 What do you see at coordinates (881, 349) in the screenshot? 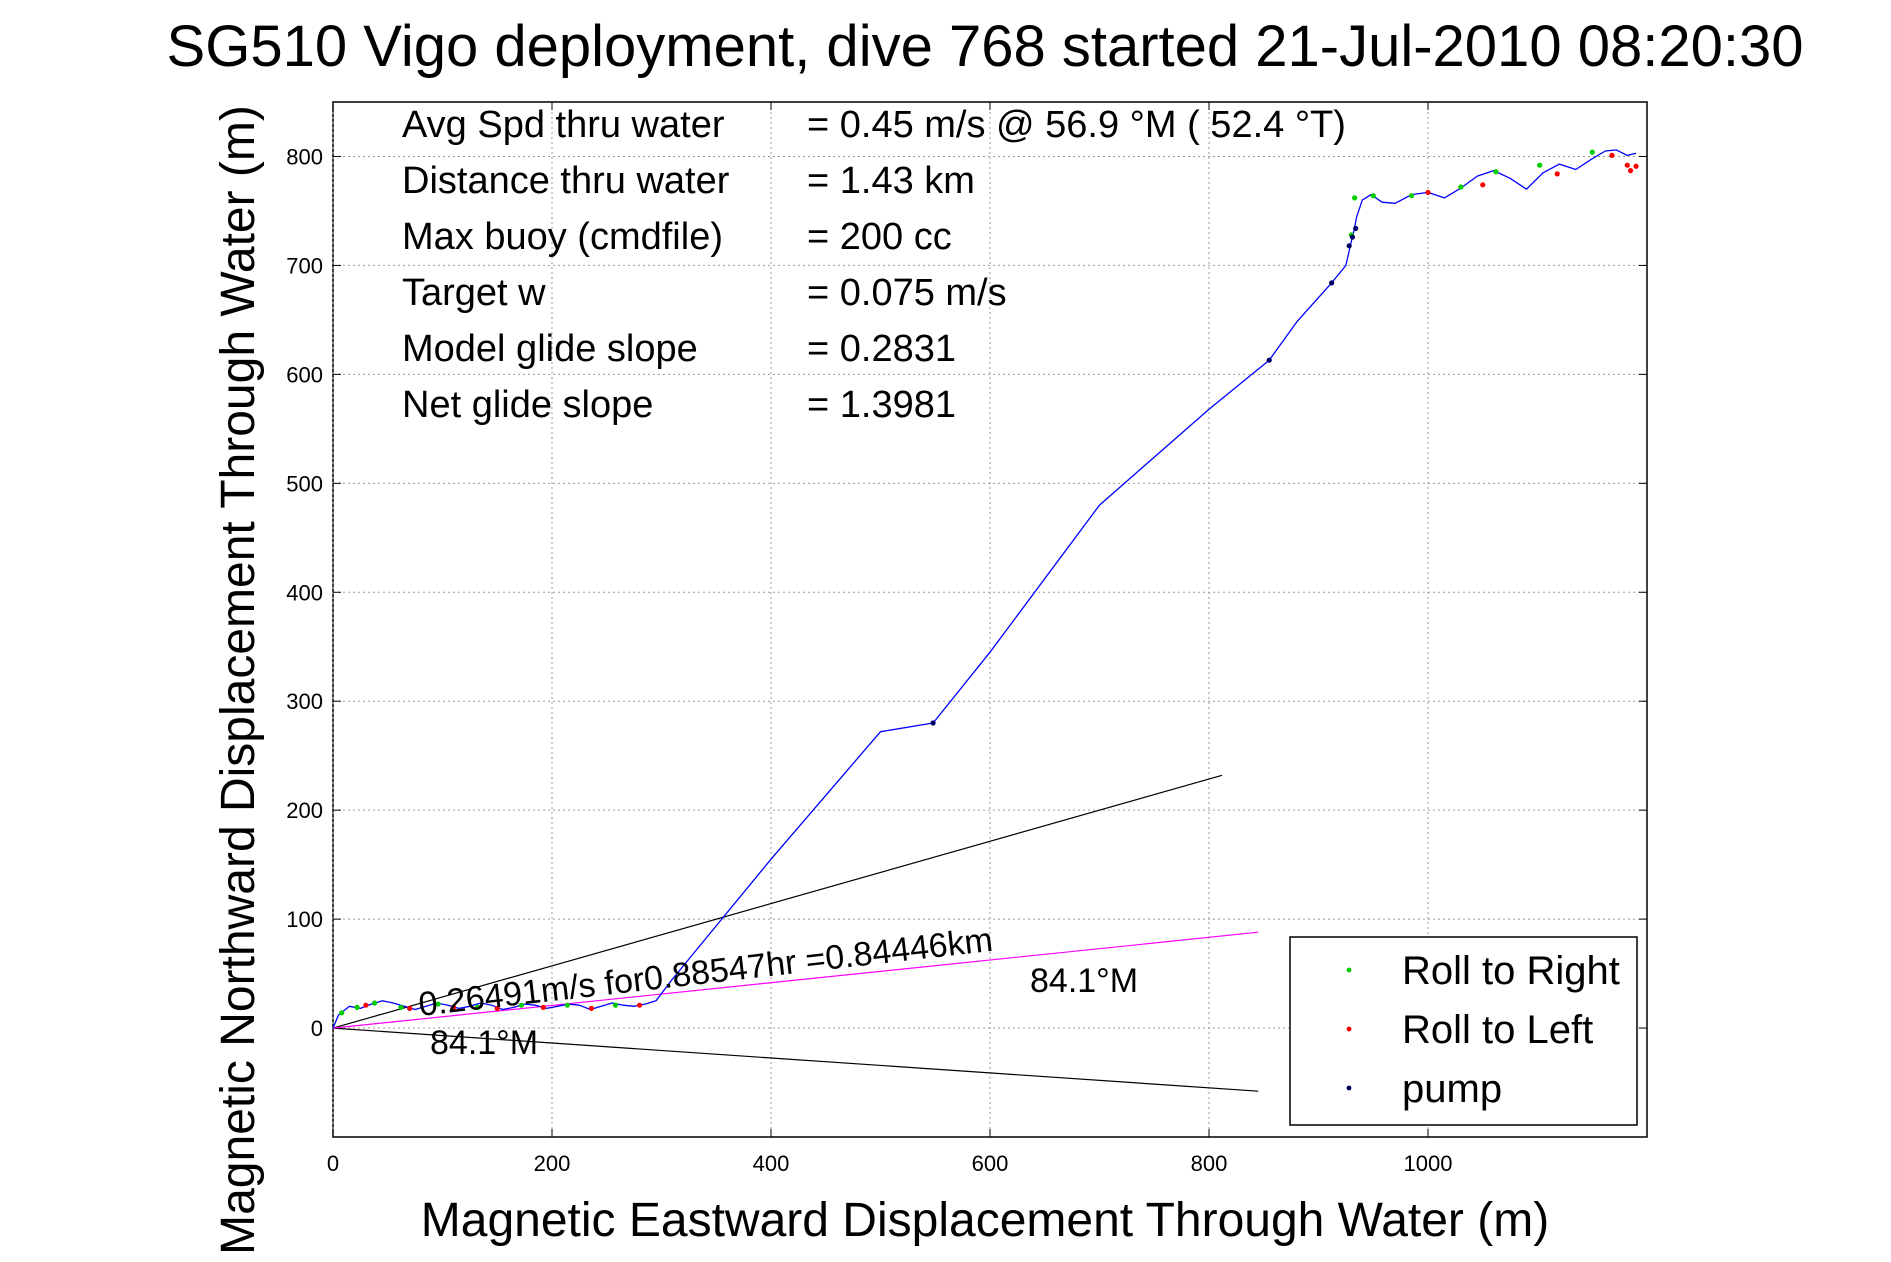
I see `stat-value: = 0.2831` at bounding box center [881, 349].